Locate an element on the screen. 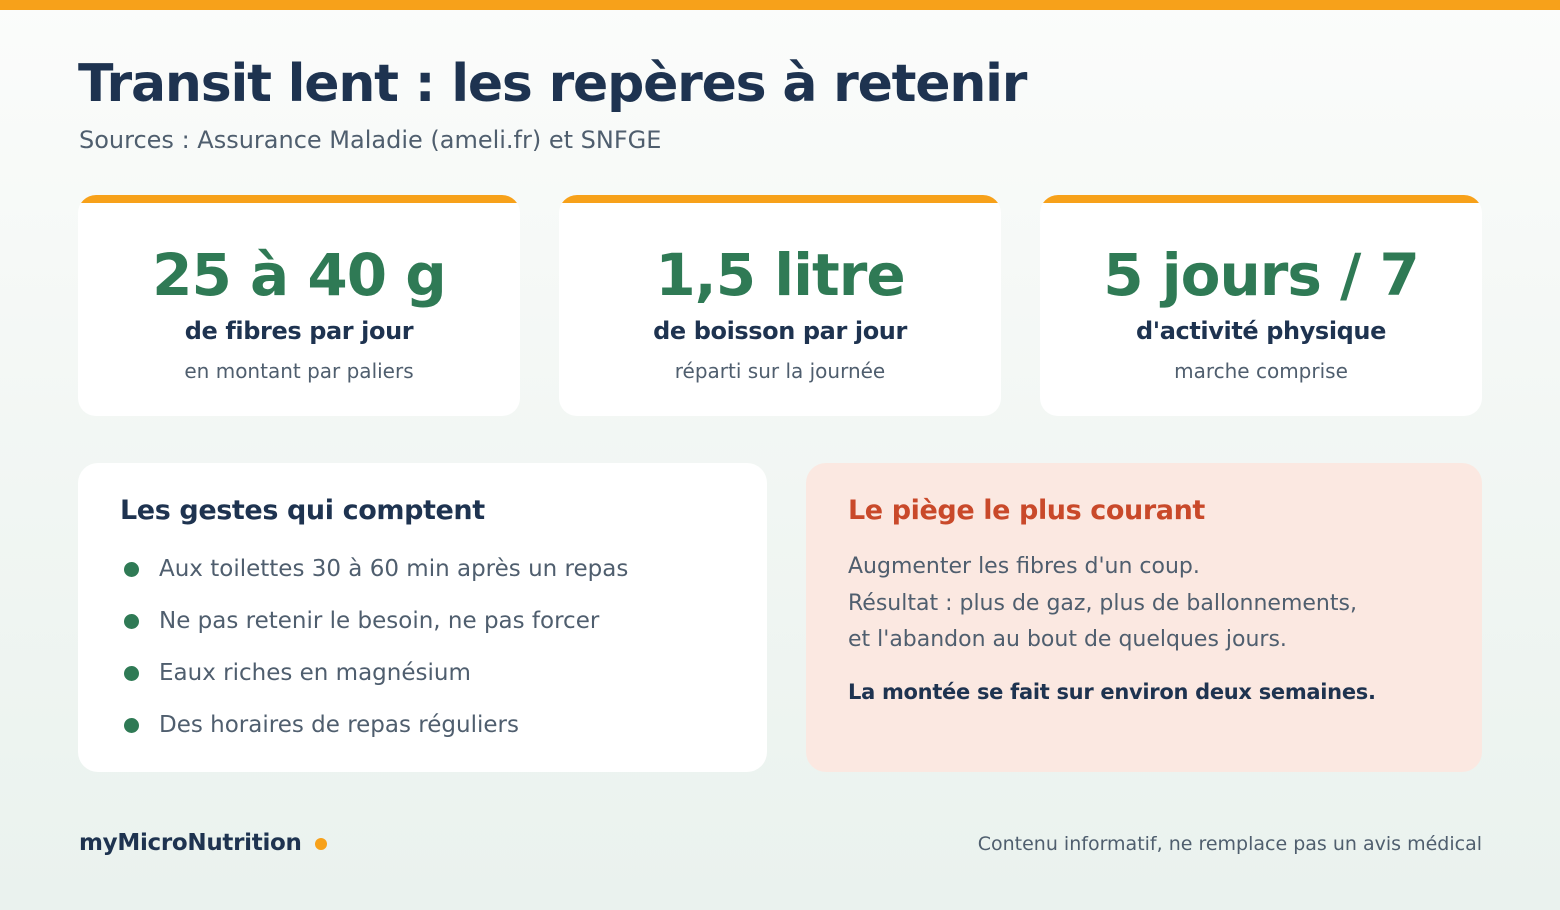  stat-note: marche comprise is located at coordinates (1261, 371).